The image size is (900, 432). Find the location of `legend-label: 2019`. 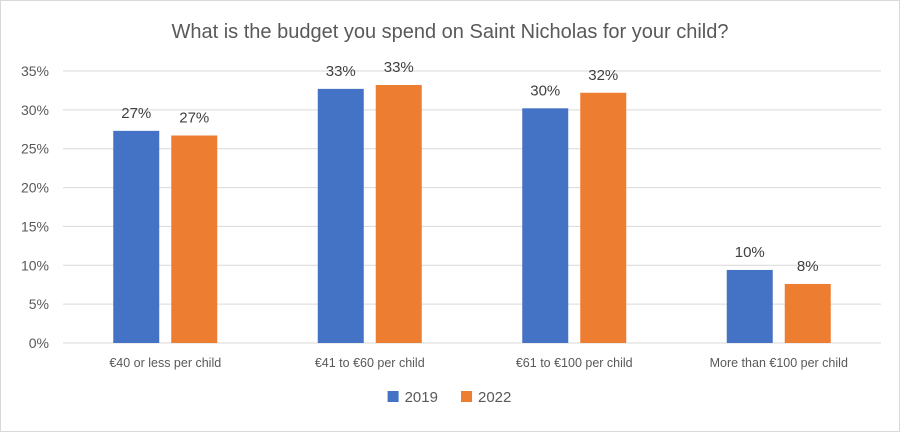

legend-label: 2019 is located at coordinates (421, 397).